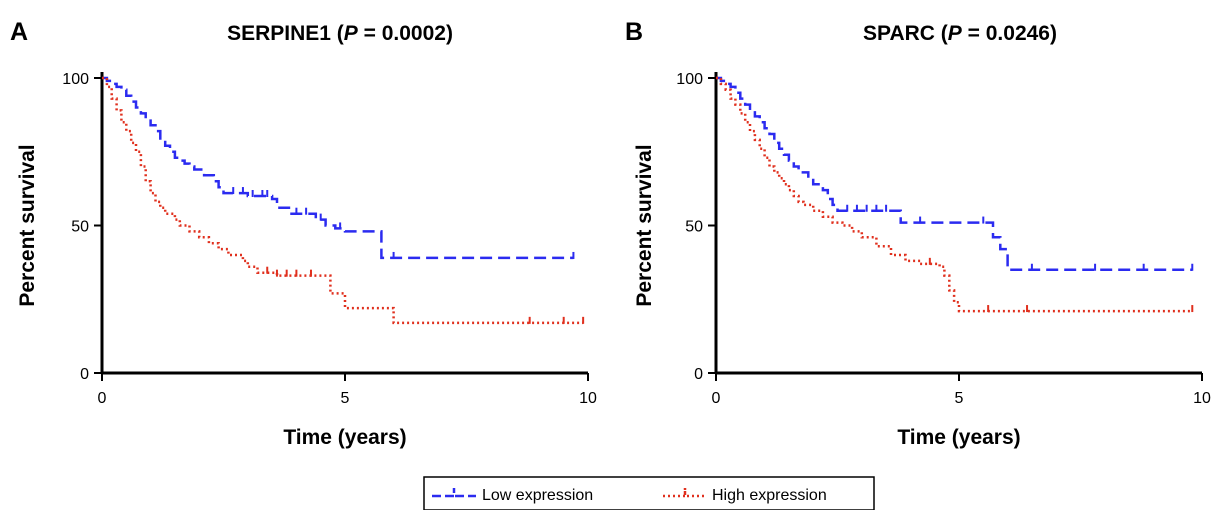 The width and height of the screenshot is (1217, 510). What do you see at coordinates (769, 495) in the screenshot?
I see `legend-label: High expression` at bounding box center [769, 495].